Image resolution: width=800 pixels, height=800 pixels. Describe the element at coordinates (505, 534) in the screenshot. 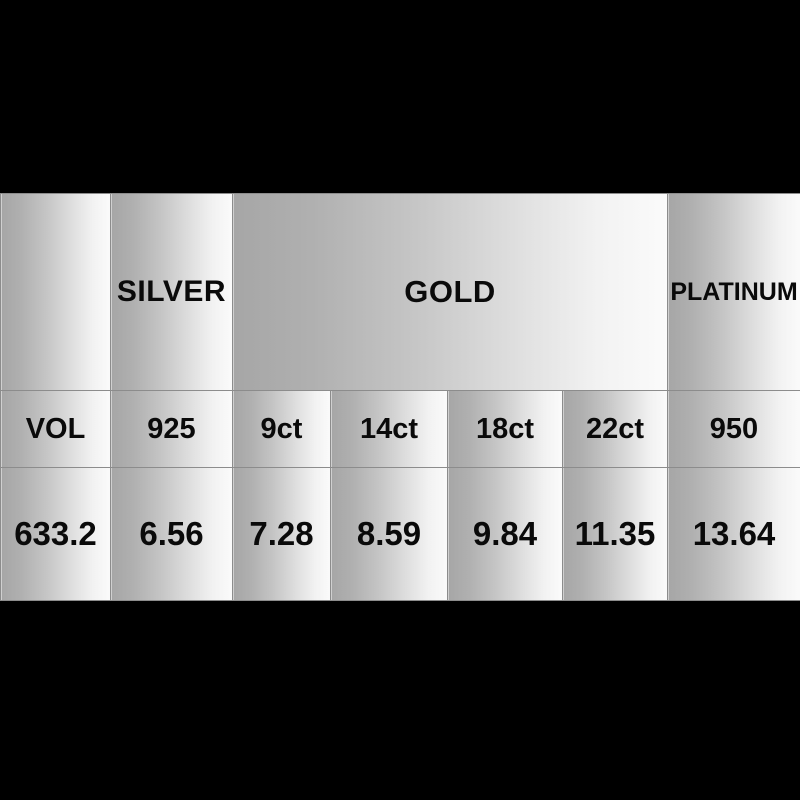

I see `value-cell-18ct: 9.84` at that location.